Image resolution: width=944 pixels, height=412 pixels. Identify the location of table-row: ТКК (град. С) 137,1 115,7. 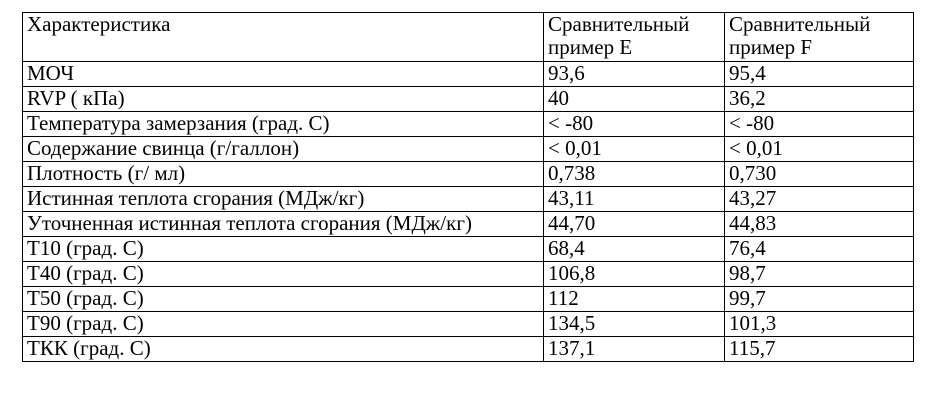
(468, 349).